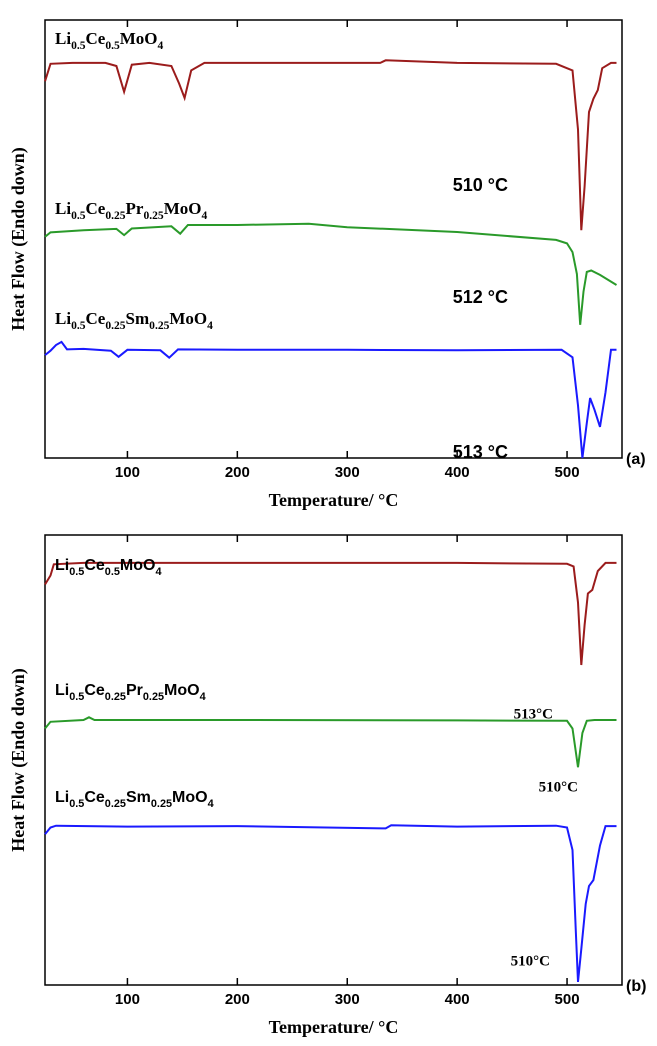 This screenshot has width=657, height=1046. I want to click on peak-annotation: 513 °C, so click(480, 452).